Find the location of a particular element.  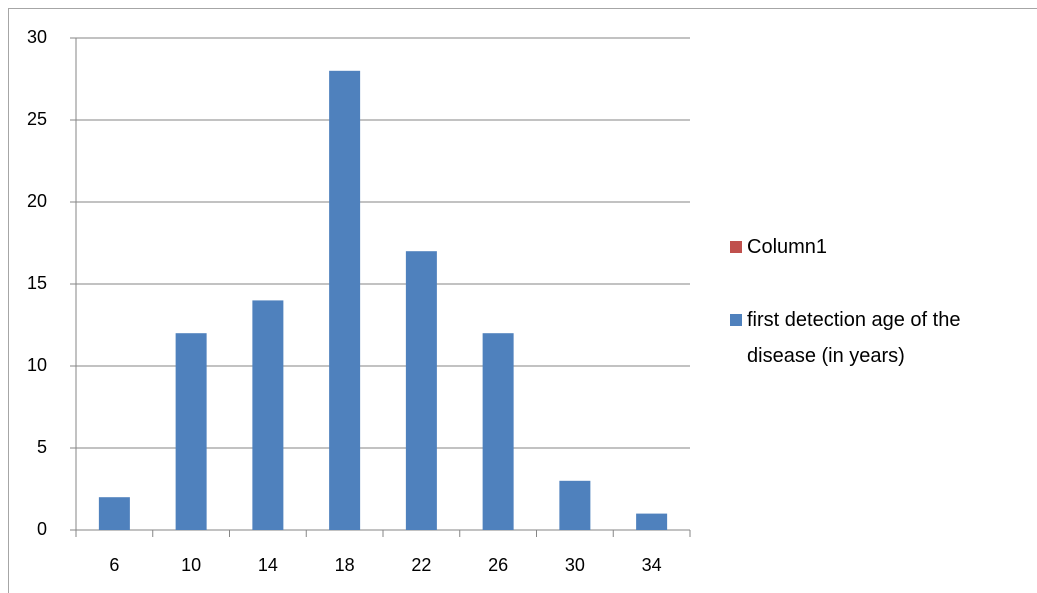

y-tick-label: 25 is located at coordinates (37, 119).